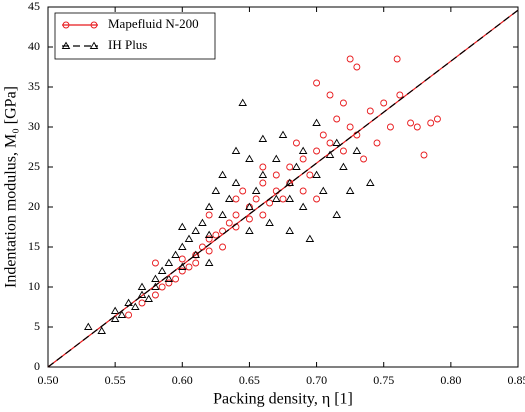 The image size is (525, 412). I want to click on x-tick-label: 0.50, so click(48, 380).